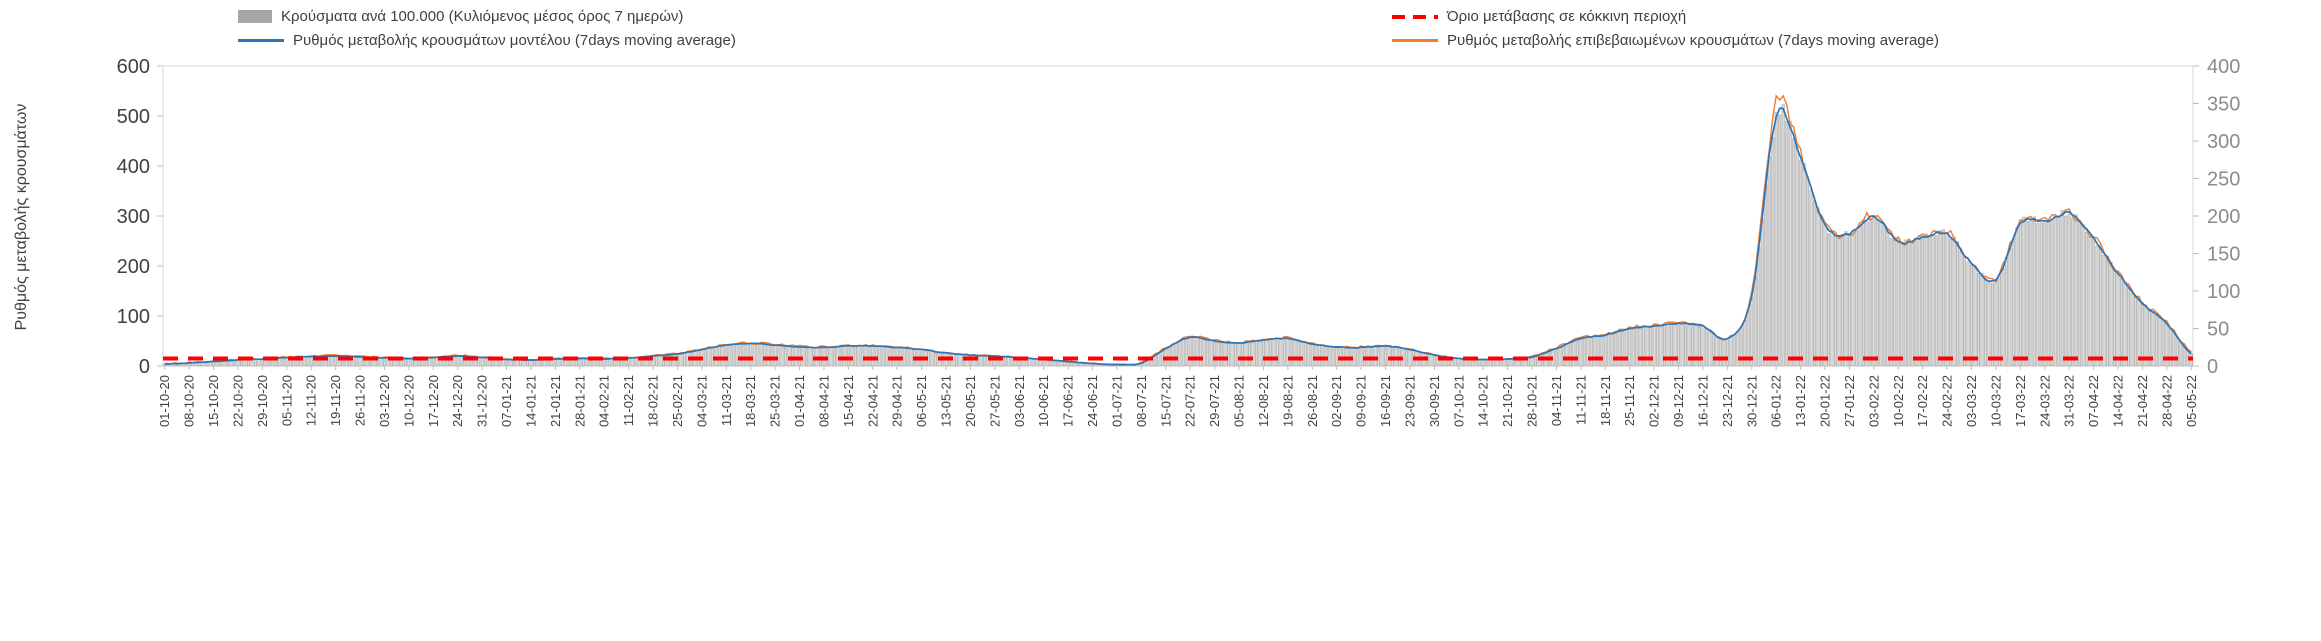 This screenshot has height=641, width=2321. What do you see at coordinates (1415, 16) in the screenshot?
I see `dashed-threshold-swatch-icon` at bounding box center [1415, 16].